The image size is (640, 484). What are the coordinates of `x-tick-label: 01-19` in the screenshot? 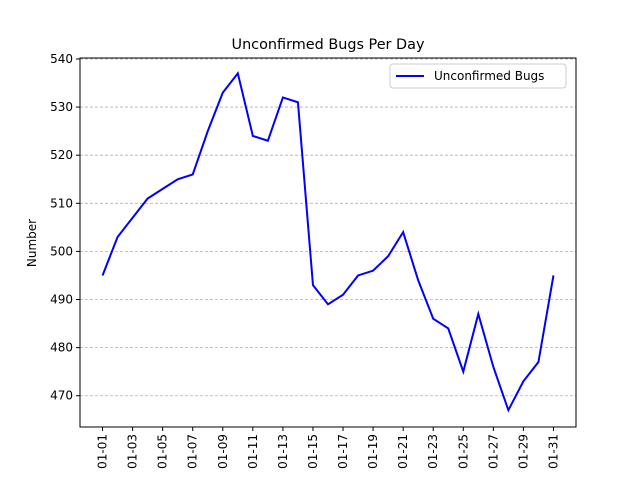 It's located at (373, 451).